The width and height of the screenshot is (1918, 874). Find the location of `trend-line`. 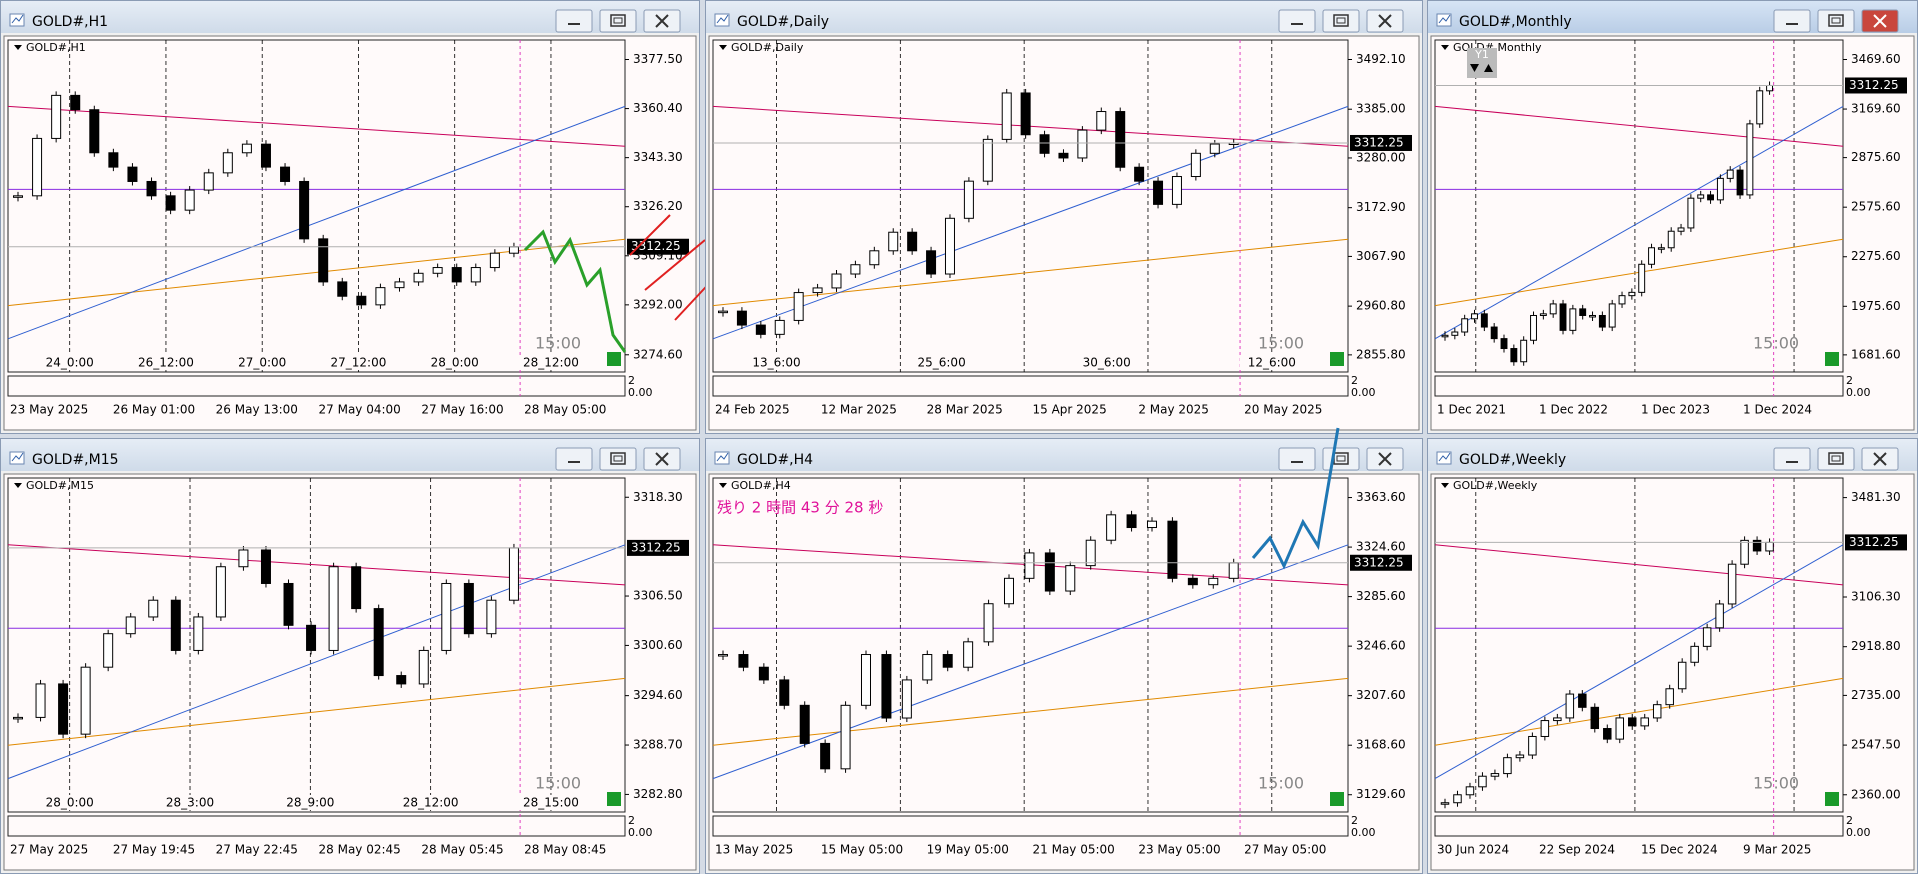

trend-line is located at coordinates (1639, 565).